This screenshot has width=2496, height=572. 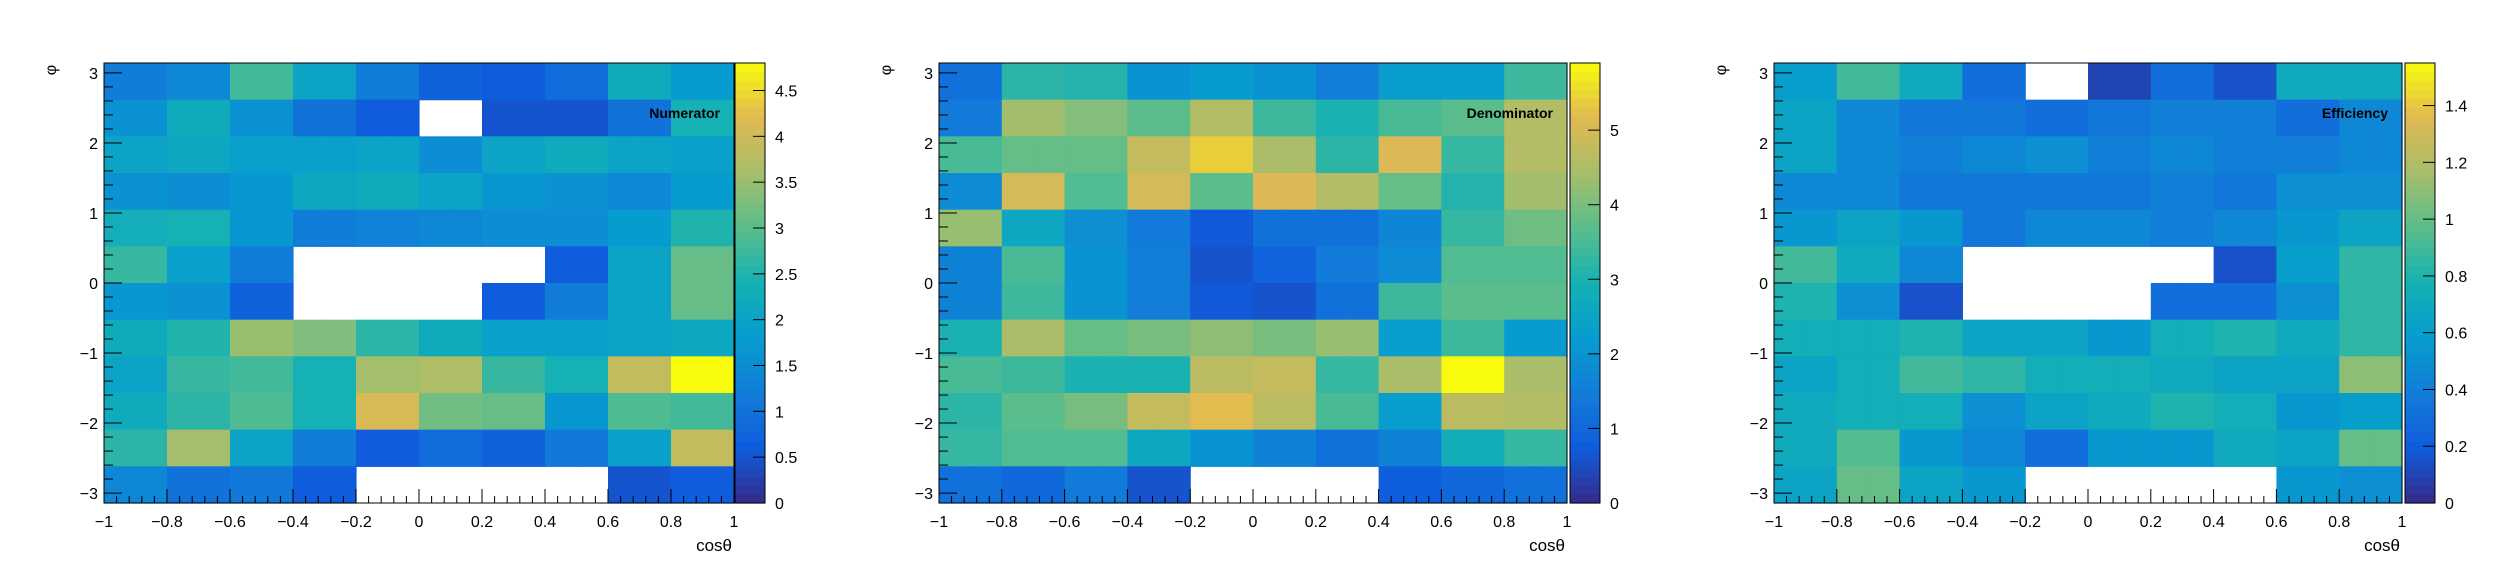 What do you see at coordinates (2456, 390) in the screenshot?
I see `z-tick-label: 0.4` at bounding box center [2456, 390].